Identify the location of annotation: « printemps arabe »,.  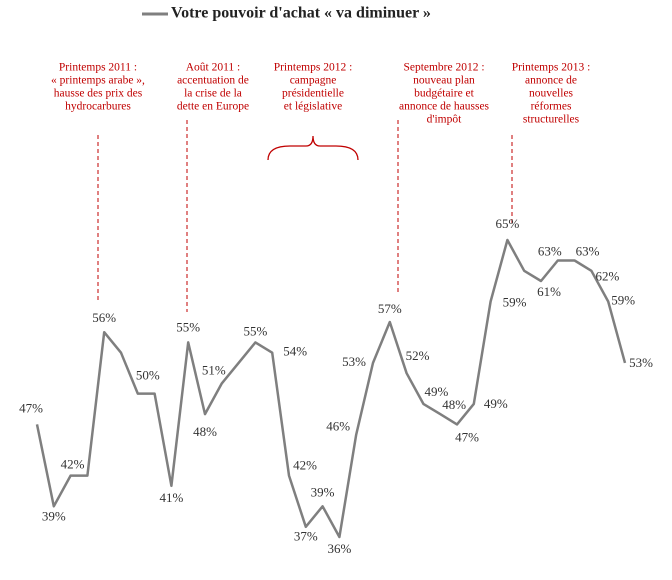
(98, 81).